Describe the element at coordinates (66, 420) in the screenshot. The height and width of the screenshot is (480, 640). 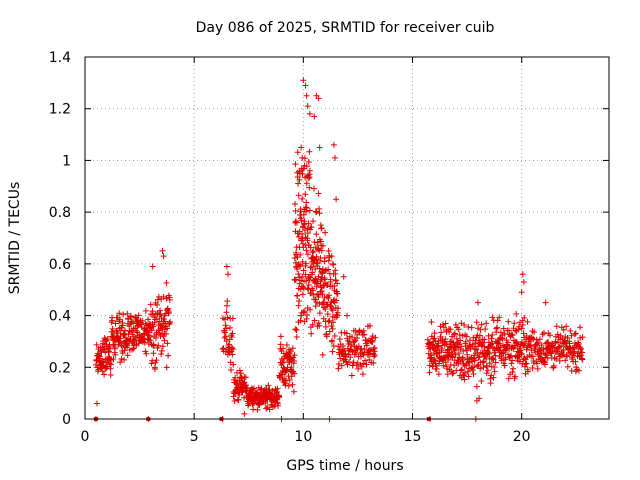
I see `y-tick-label: 0` at that location.